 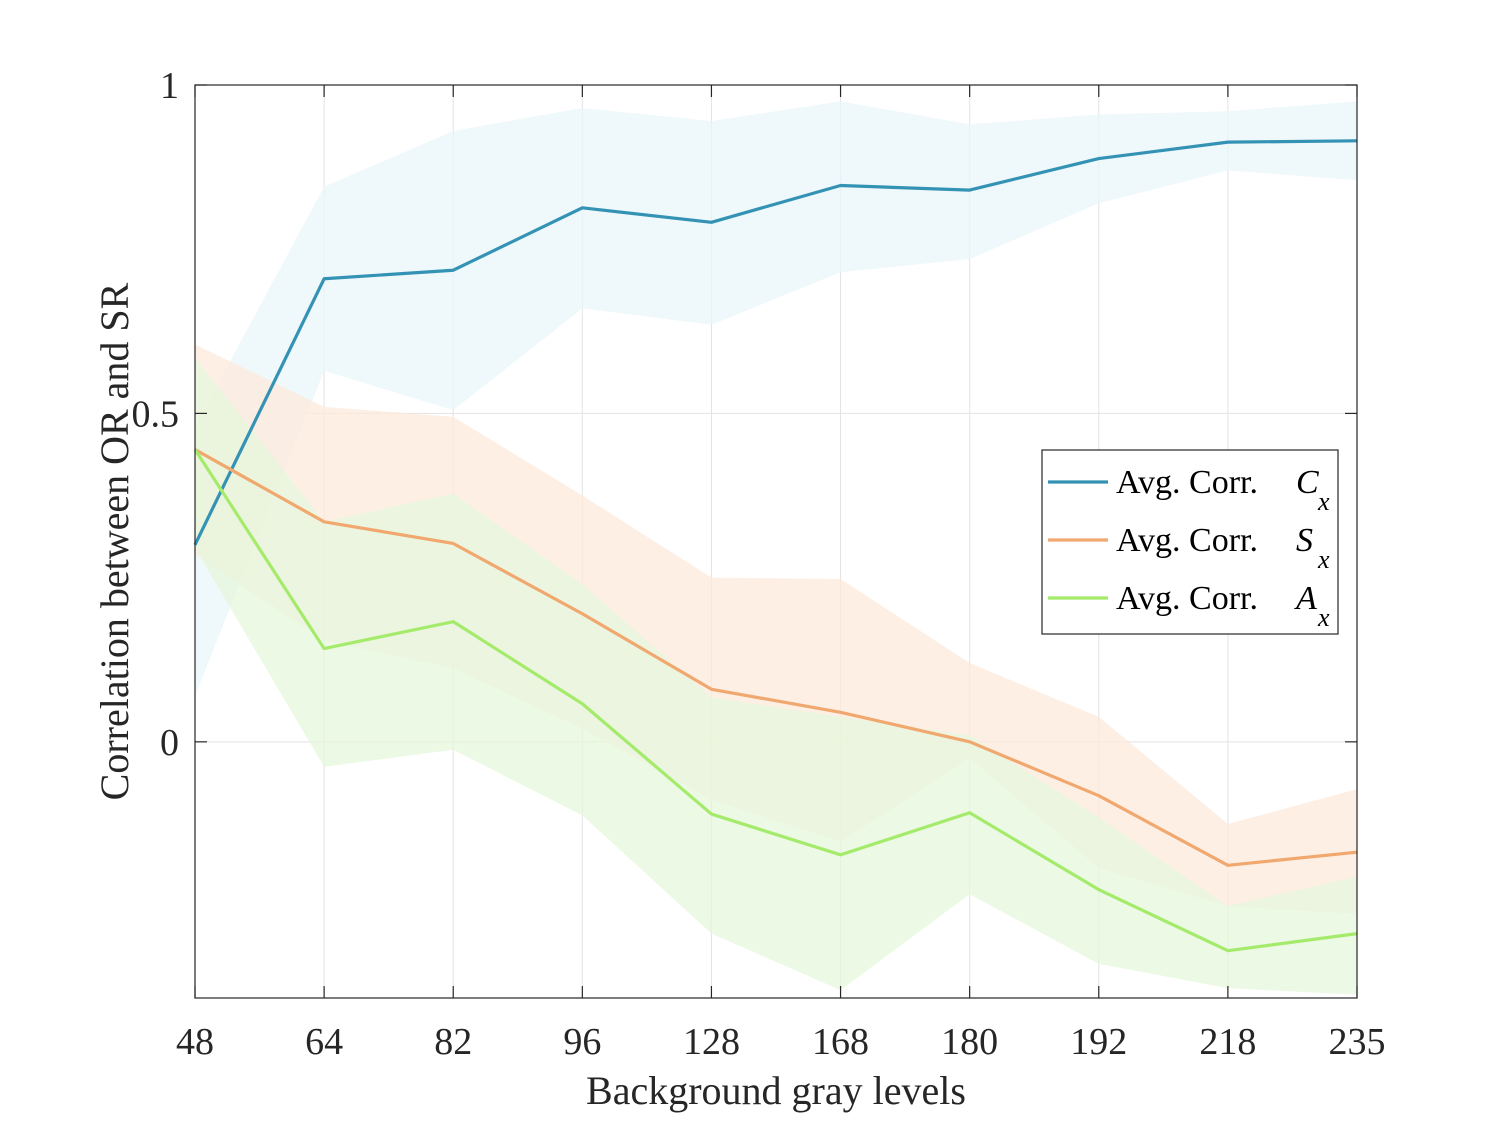 I want to click on legend-subscript-1: x, so click(x=1323, y=501).